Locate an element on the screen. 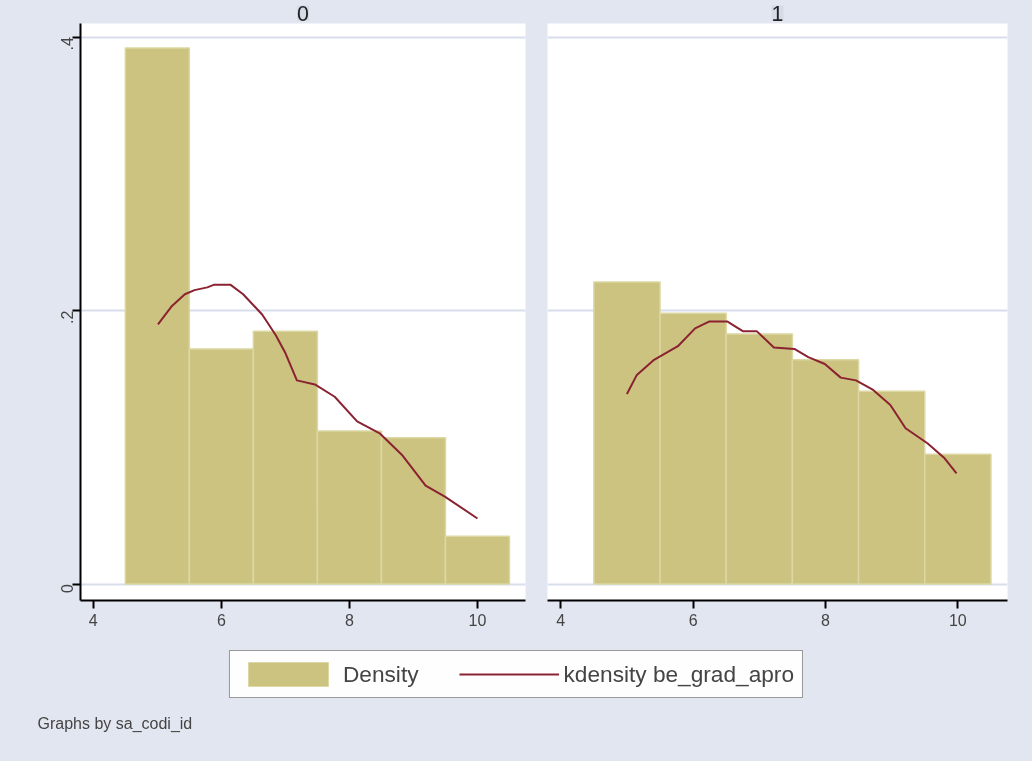 The width and height of the screenshot is (1032, 761). y-tick-label: 0 is located at coordinates (68, 588).